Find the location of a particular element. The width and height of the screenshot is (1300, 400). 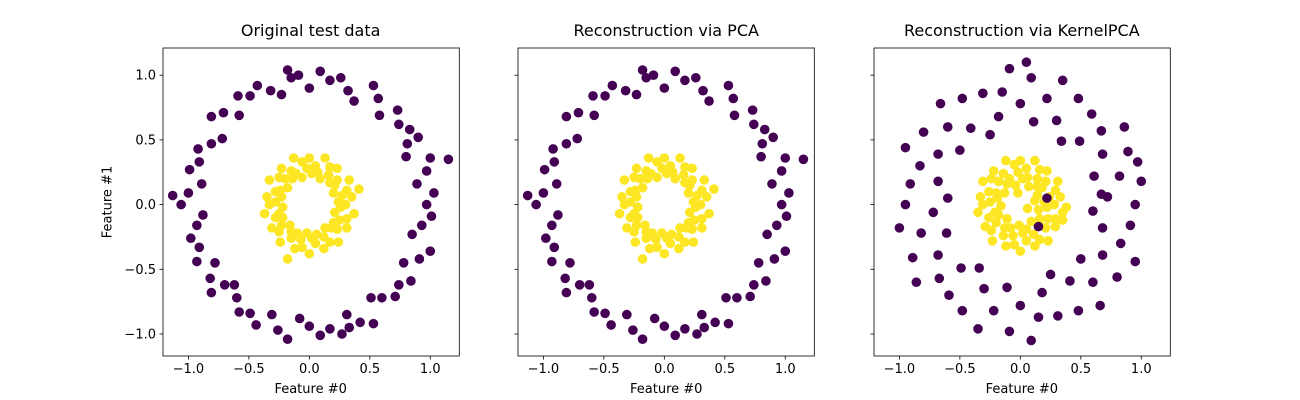

y-tick-label: 0.0 is located at coordinates (145, 205).